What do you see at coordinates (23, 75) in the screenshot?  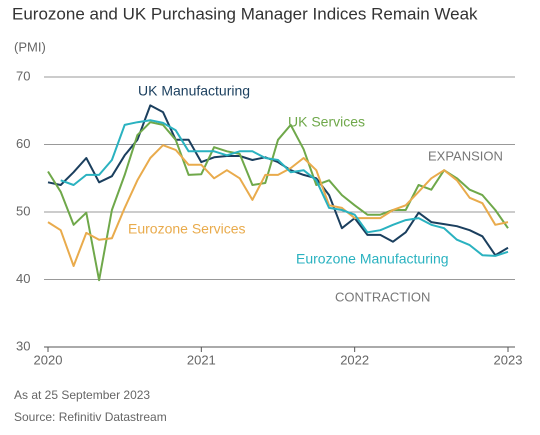 I see `y-tick-label: 70` at bounding box center [23, 75].